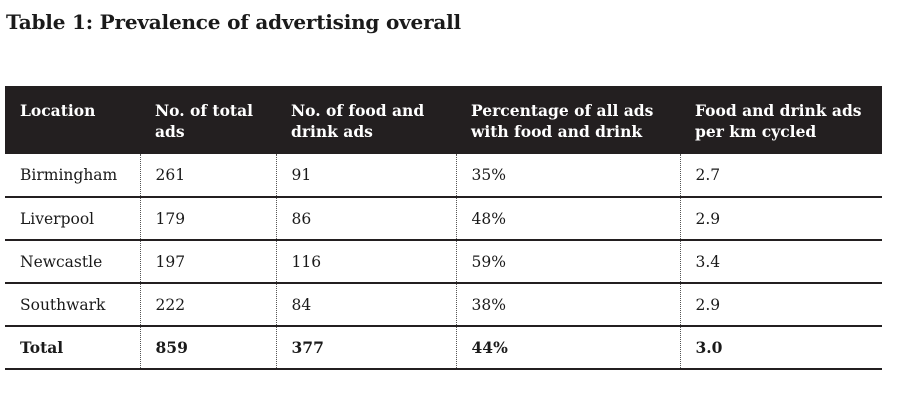 The height and width of the screenshot is (406, 924). What do you see at coordinates (567, 219) in the screenshot?
I see `cell-percentage: 48%` at bounding box center [567, 219].